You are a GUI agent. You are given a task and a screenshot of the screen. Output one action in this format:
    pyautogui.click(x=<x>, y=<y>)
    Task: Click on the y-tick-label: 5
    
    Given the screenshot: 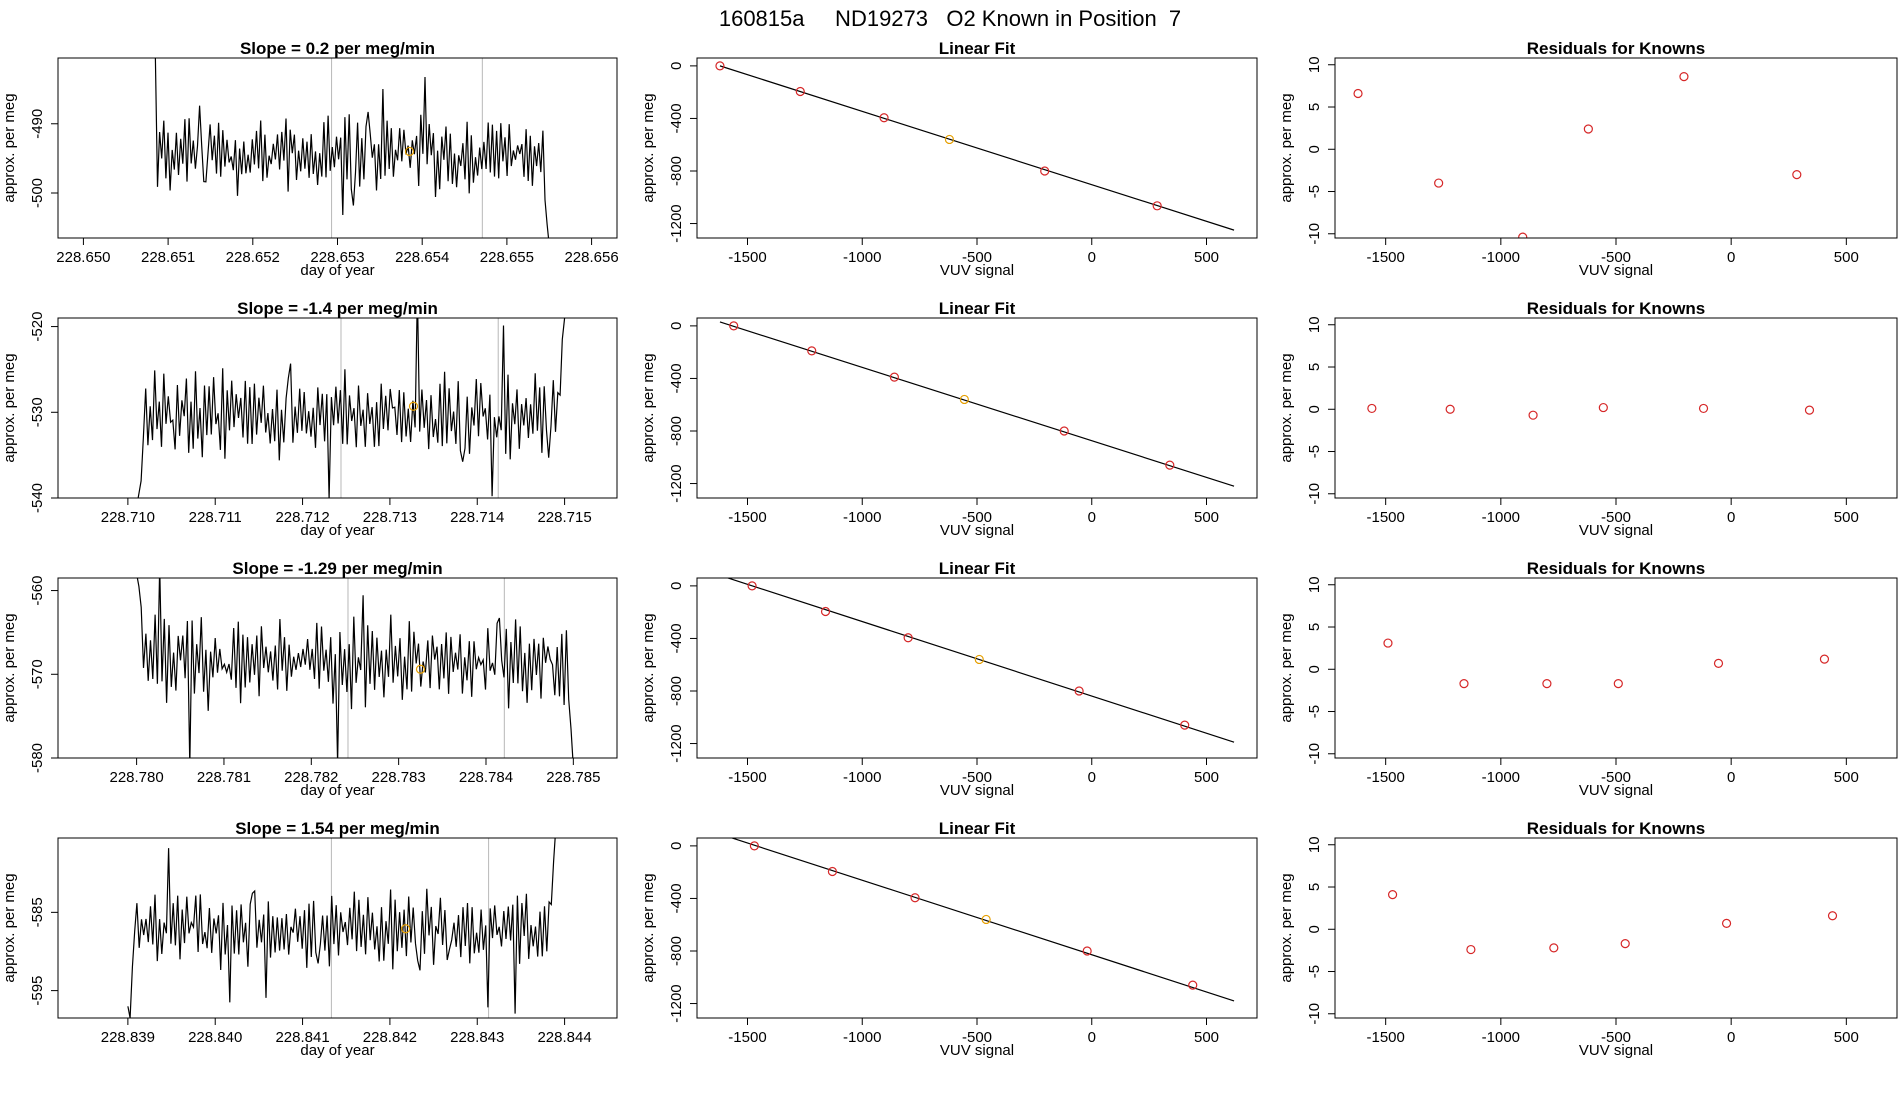 What is the action you would take?
    pyautogui.click(x=1314, y=627)
    